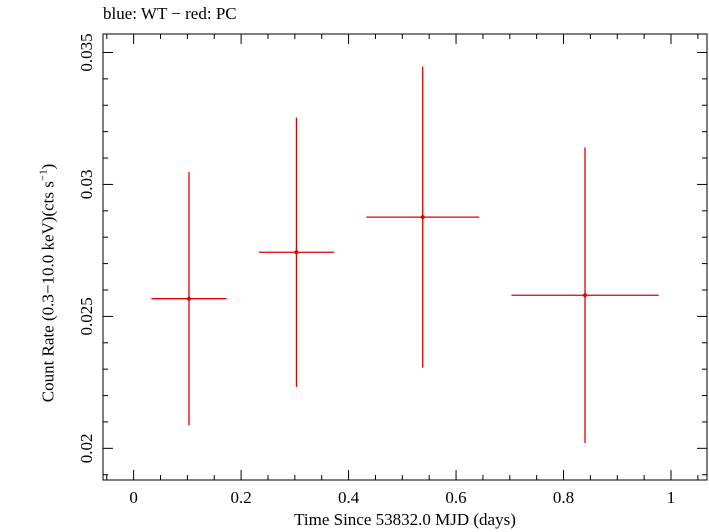  Describe the element at coordinates (240, 497) in the screenshot. I see `x-tick-label: 0.2` at that location.